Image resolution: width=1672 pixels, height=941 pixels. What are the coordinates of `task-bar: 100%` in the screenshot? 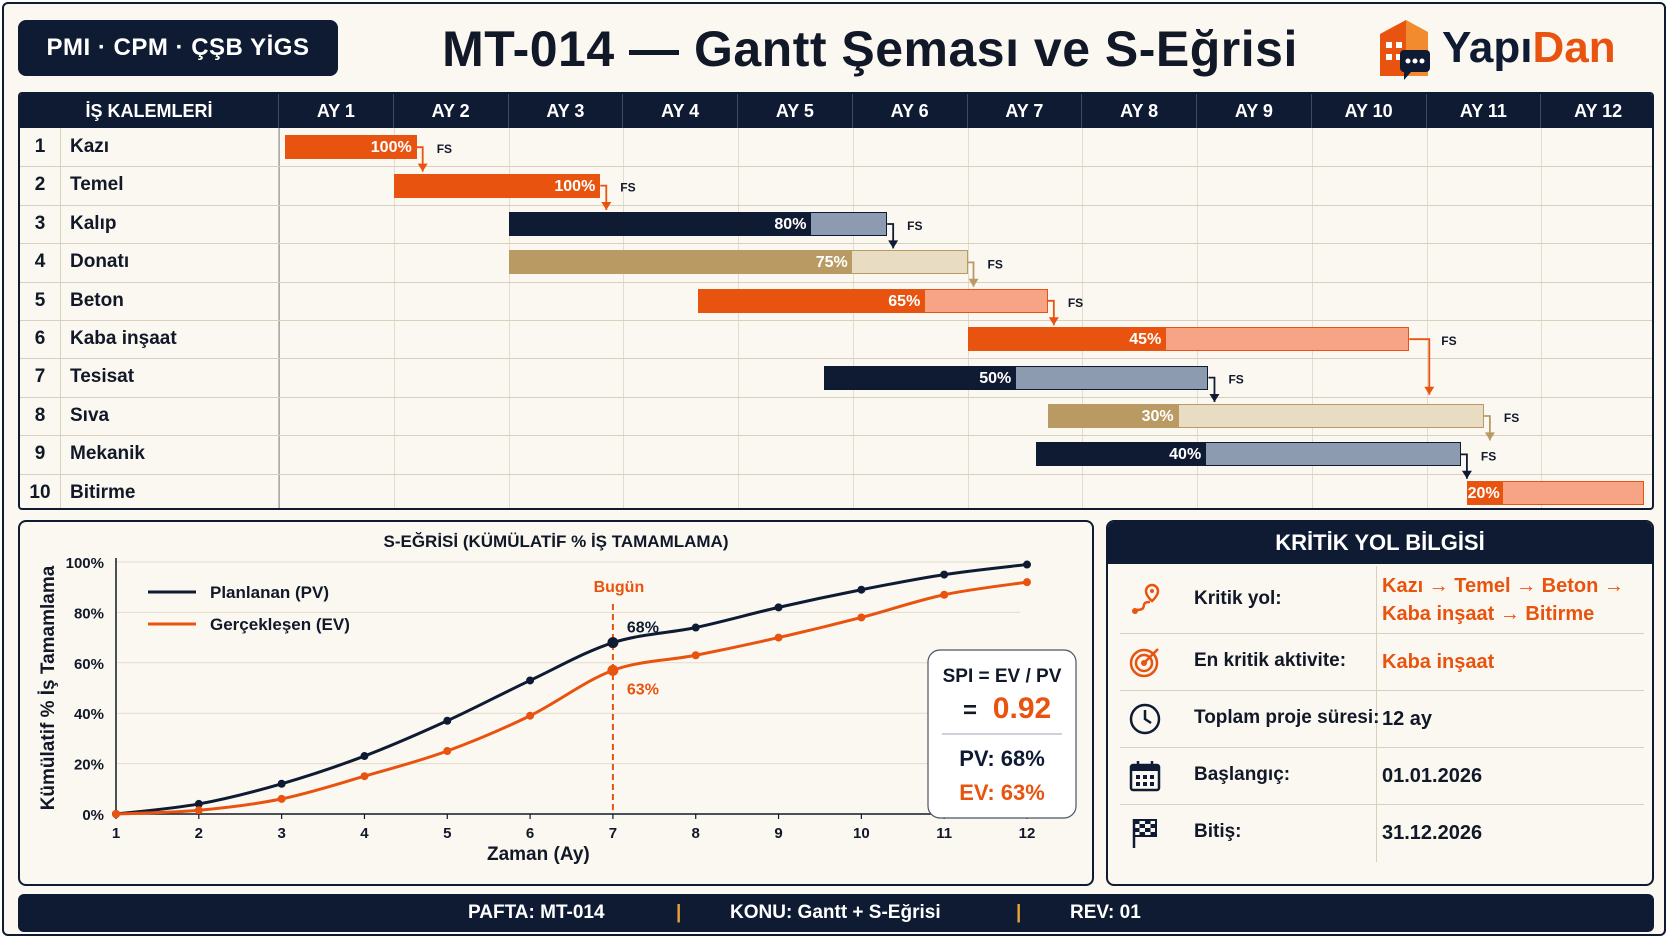 It's located at (497, 185).